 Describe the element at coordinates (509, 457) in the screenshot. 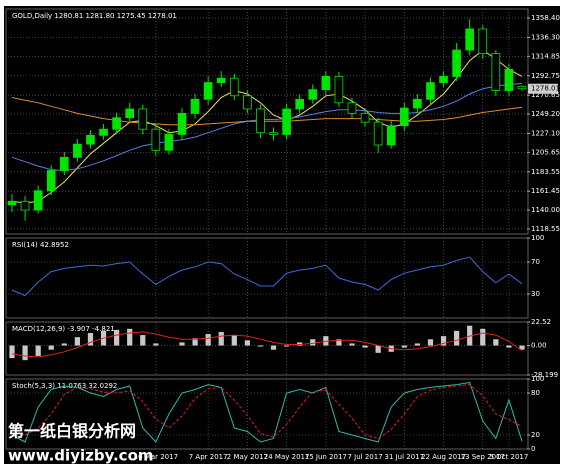

I see `x-tick-label: 5 Oct 2017` at that location.